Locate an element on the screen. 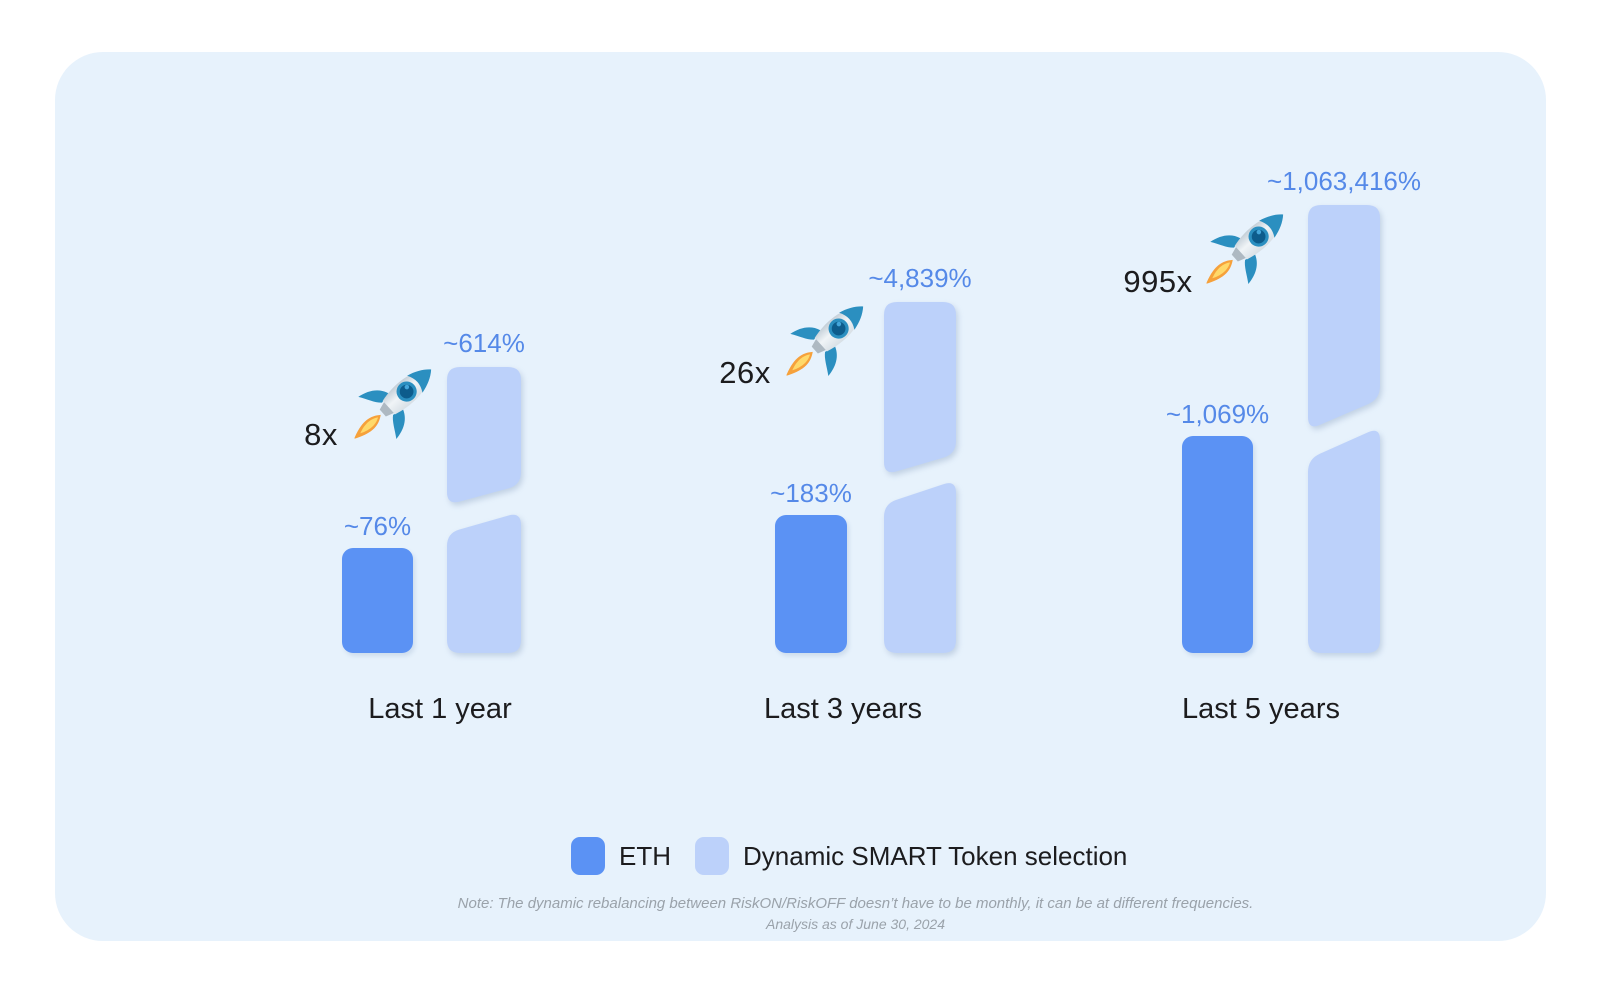 The width and height of the screenshot is (1600, 995). legend-label-eth: ETH is located at coordinates (645, 855).